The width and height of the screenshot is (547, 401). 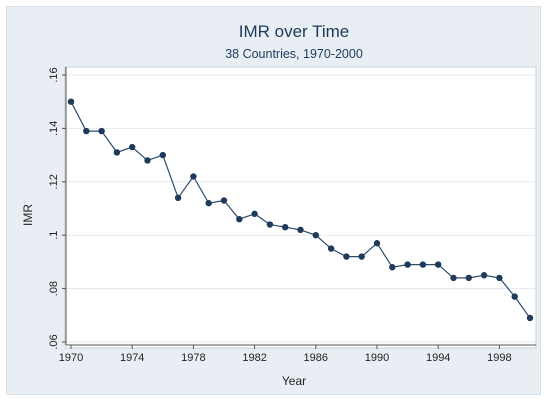 I want to click on x-tick-label: 1978, so click(x=193, y=358).